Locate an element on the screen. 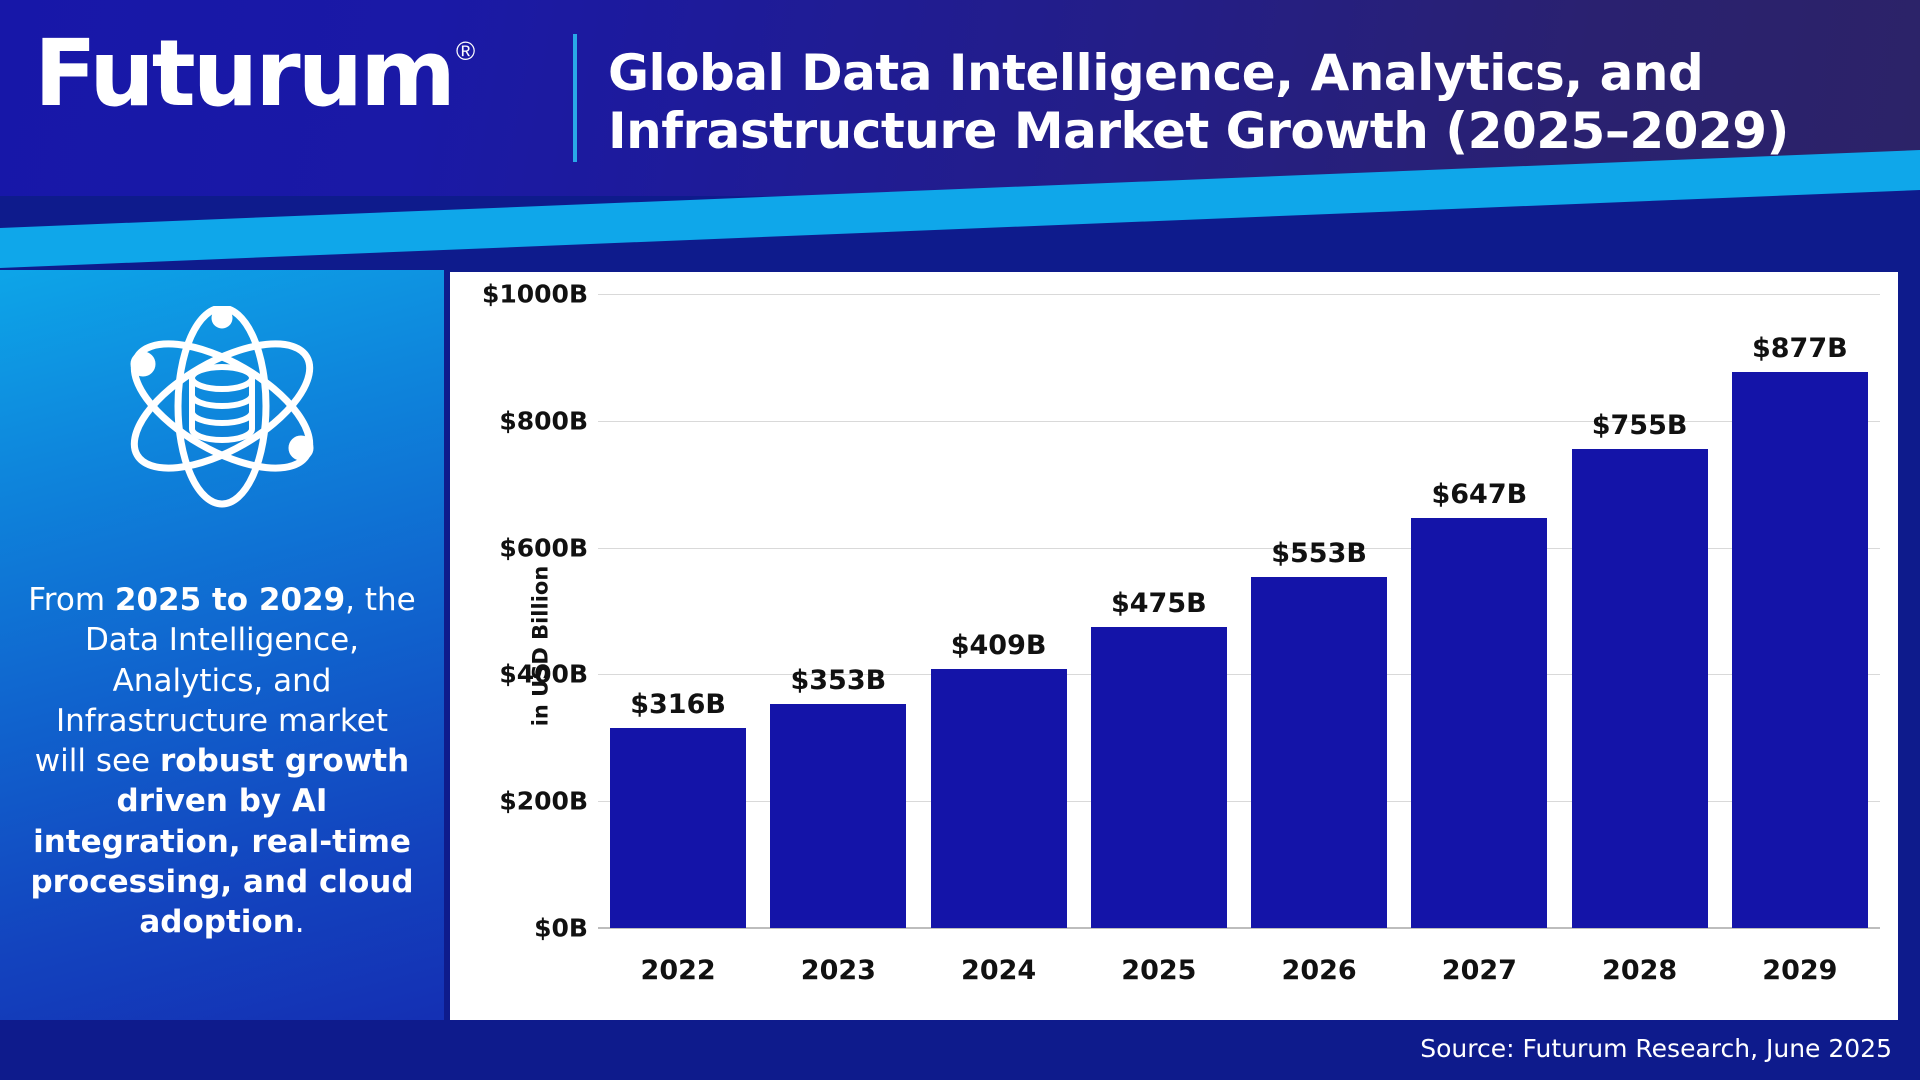 The height and width of the screenshot is (1080, 1920). bar-value-label: $553B is located at coordinates (1319, 554).